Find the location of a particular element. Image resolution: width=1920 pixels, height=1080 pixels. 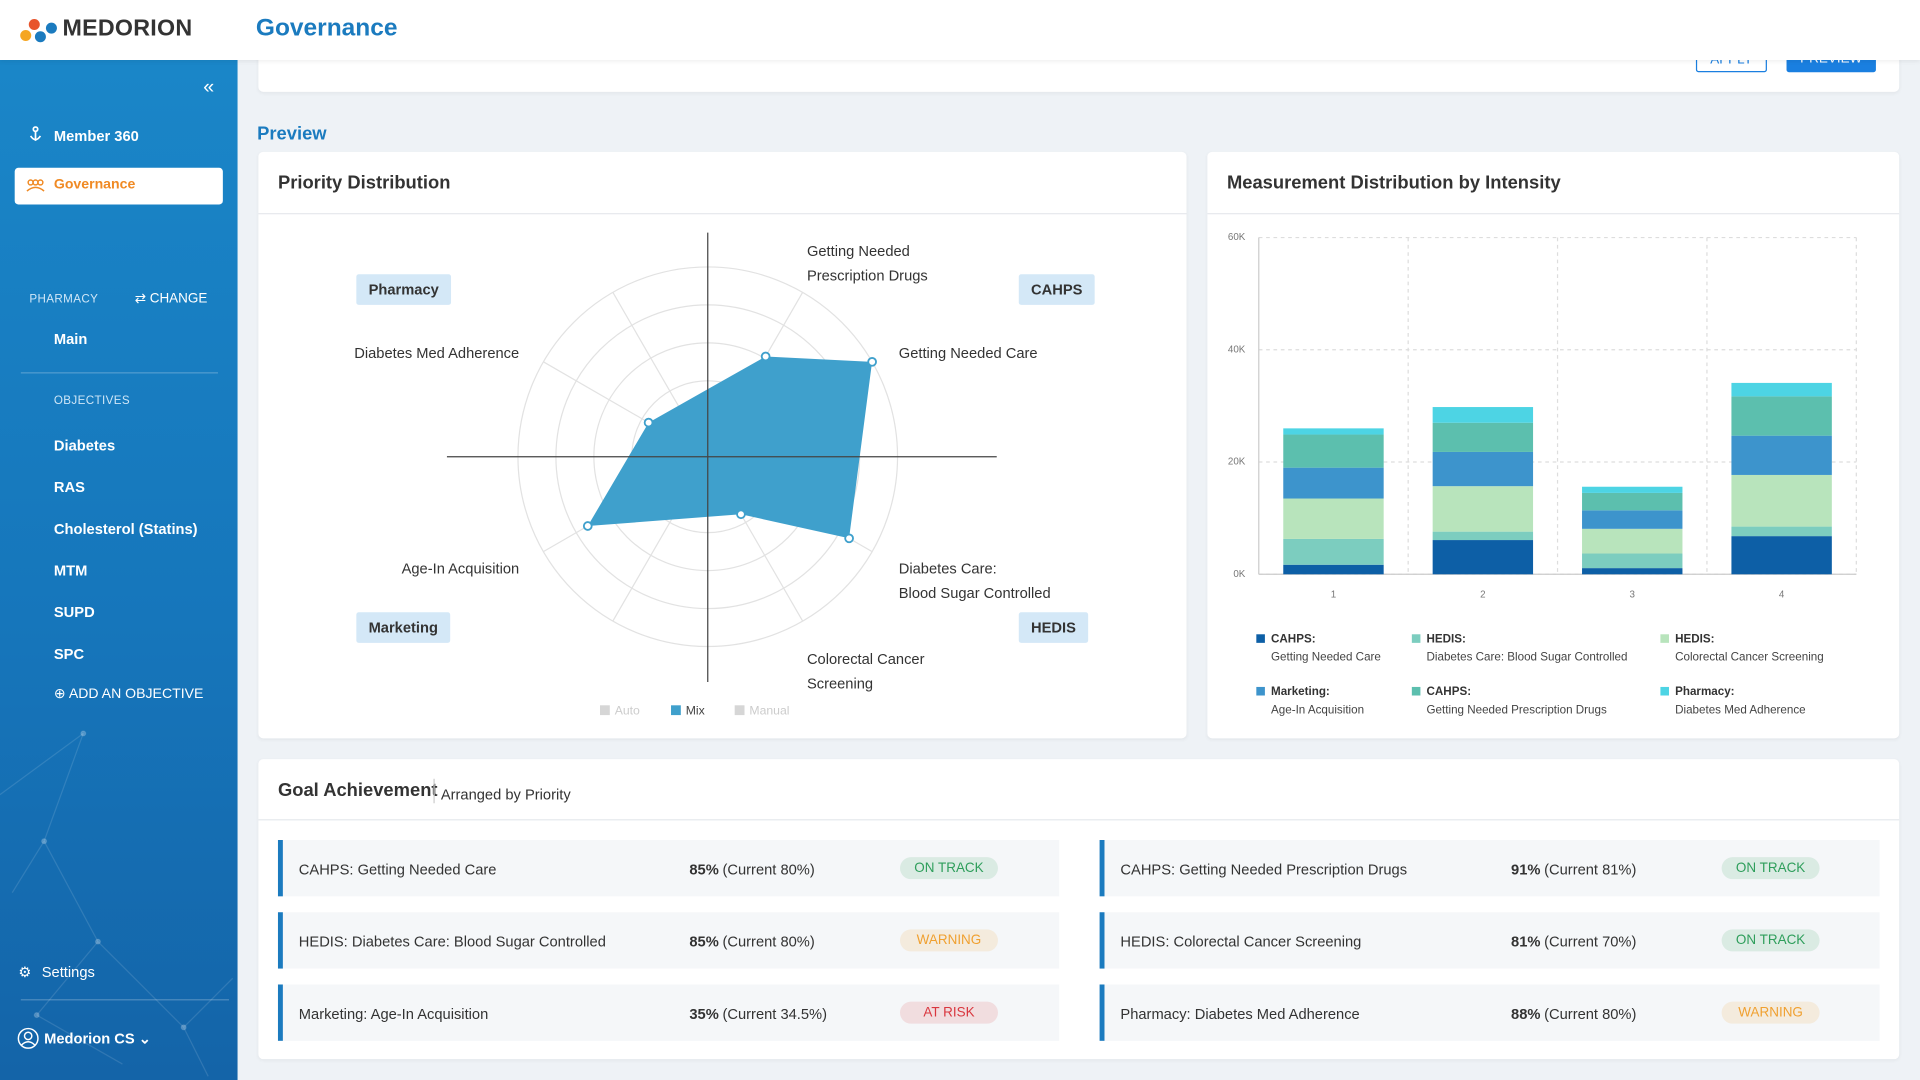

goal-target: 91% is located at coordinates (1526, 869).